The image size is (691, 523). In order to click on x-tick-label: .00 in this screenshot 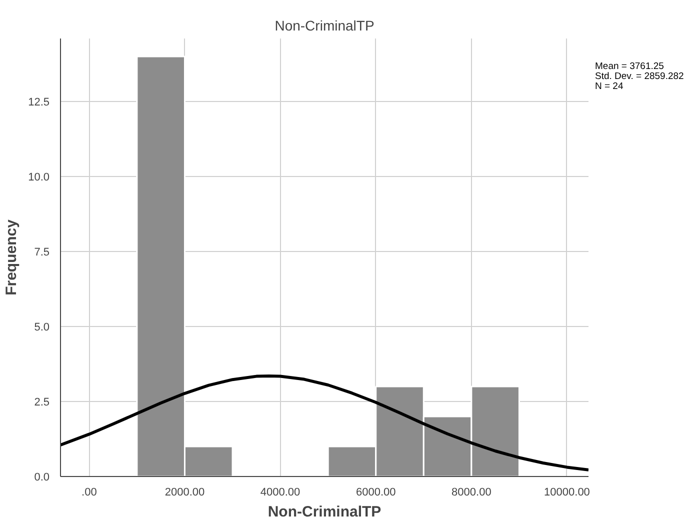, I will do `click(89, 492)`.